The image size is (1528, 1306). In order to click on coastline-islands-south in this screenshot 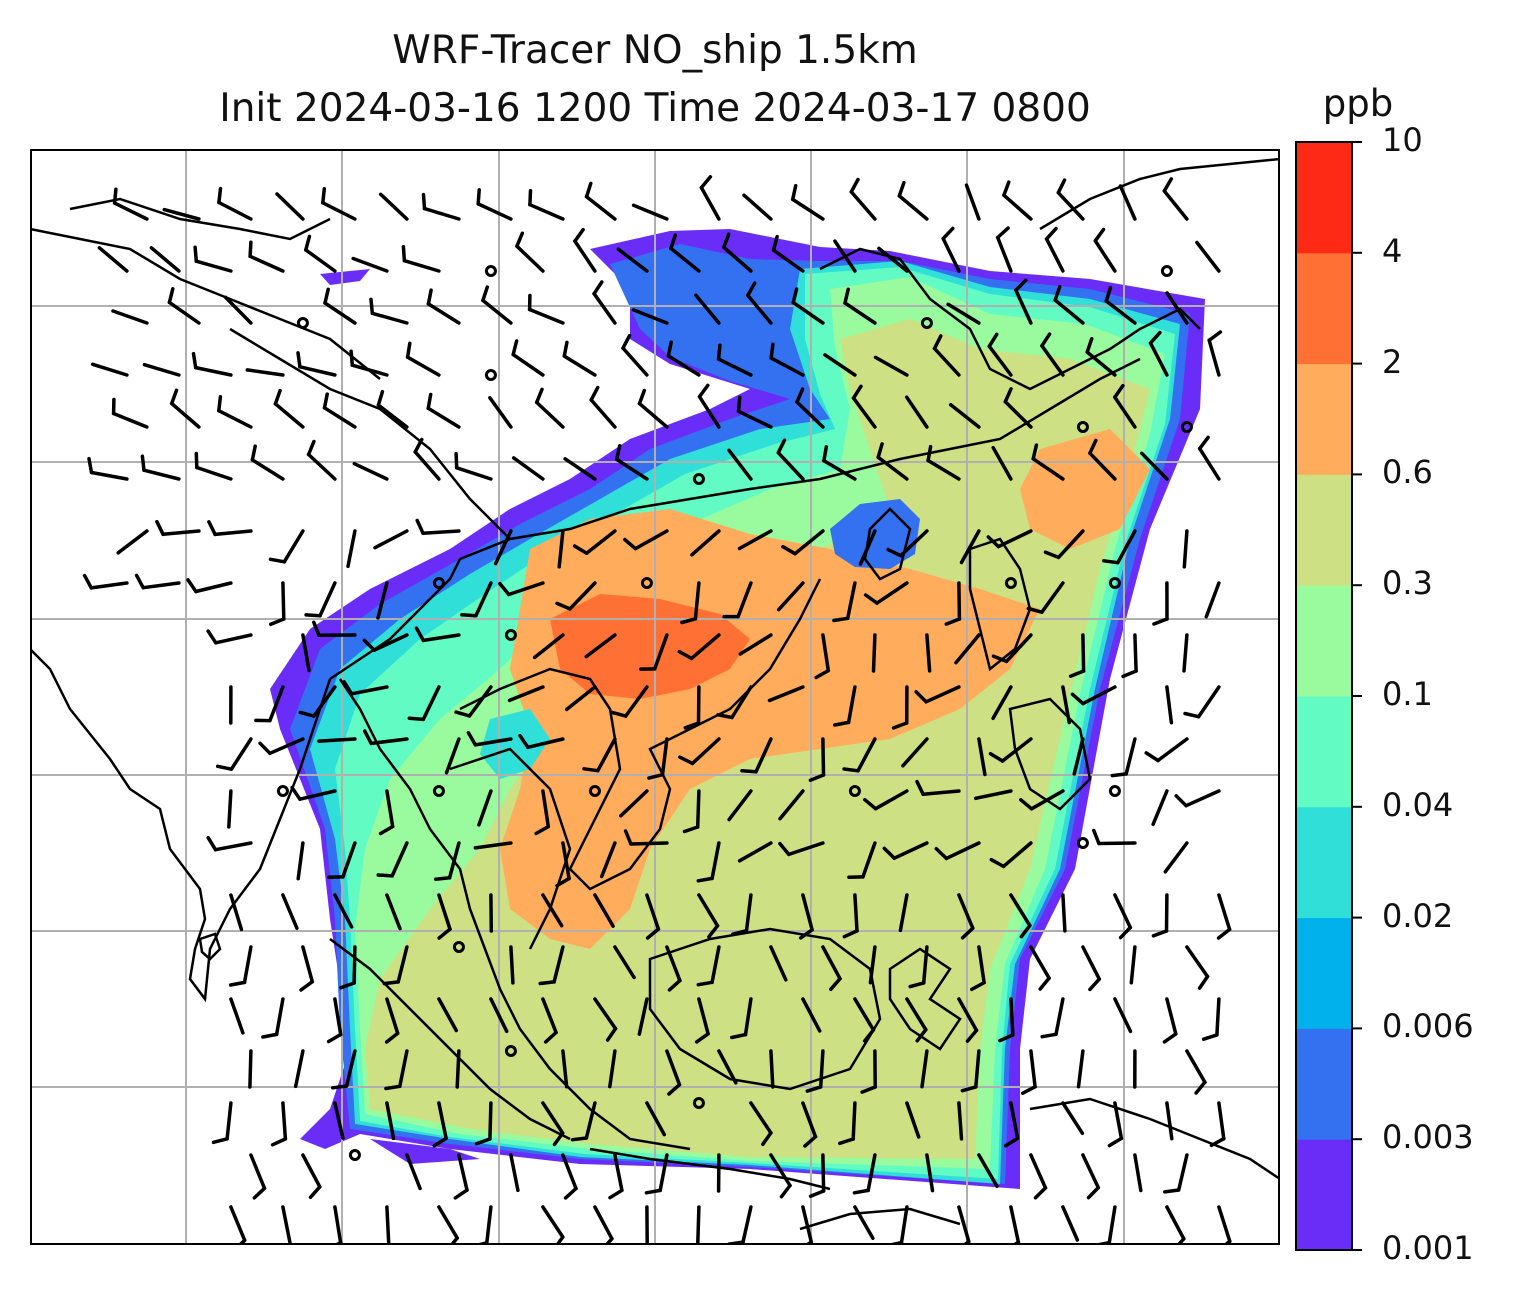, I will do `click(880, 1219)`.